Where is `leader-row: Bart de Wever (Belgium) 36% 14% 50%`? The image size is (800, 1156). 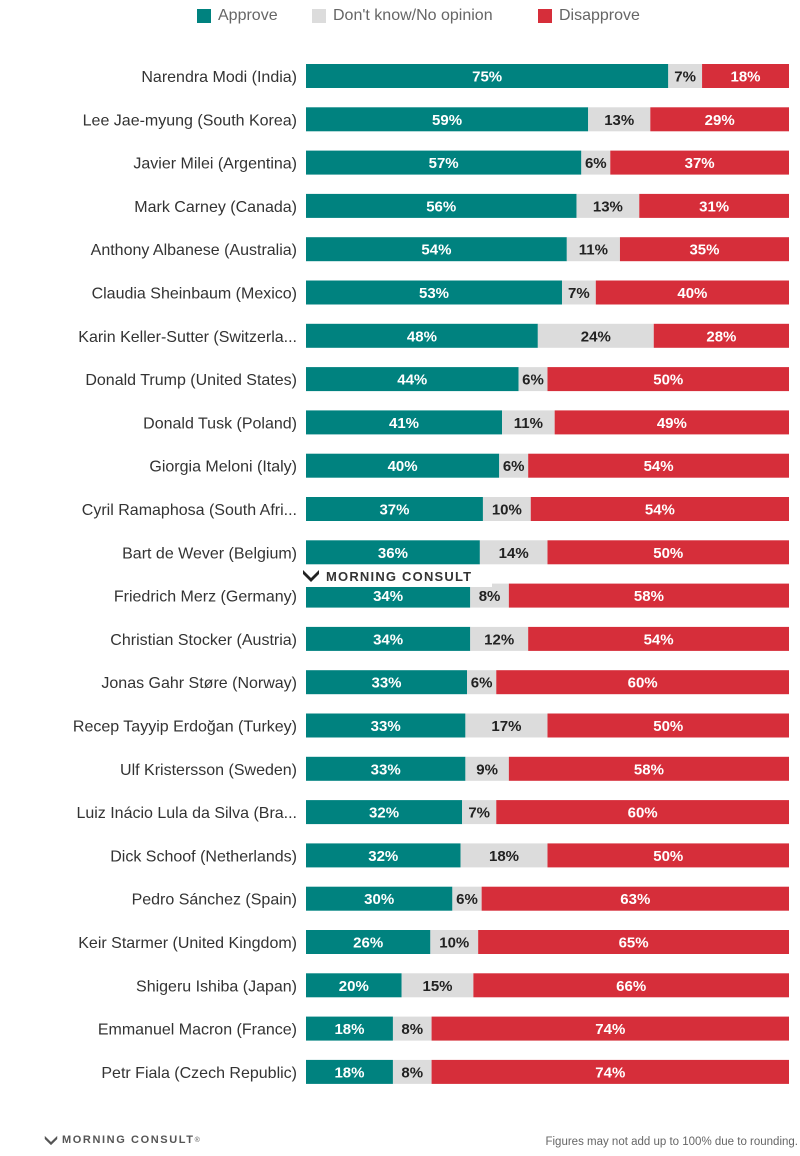 leader-row: Bart de Wever (Belgium) 36% 14% 50% is located at coordinates (455, 552).